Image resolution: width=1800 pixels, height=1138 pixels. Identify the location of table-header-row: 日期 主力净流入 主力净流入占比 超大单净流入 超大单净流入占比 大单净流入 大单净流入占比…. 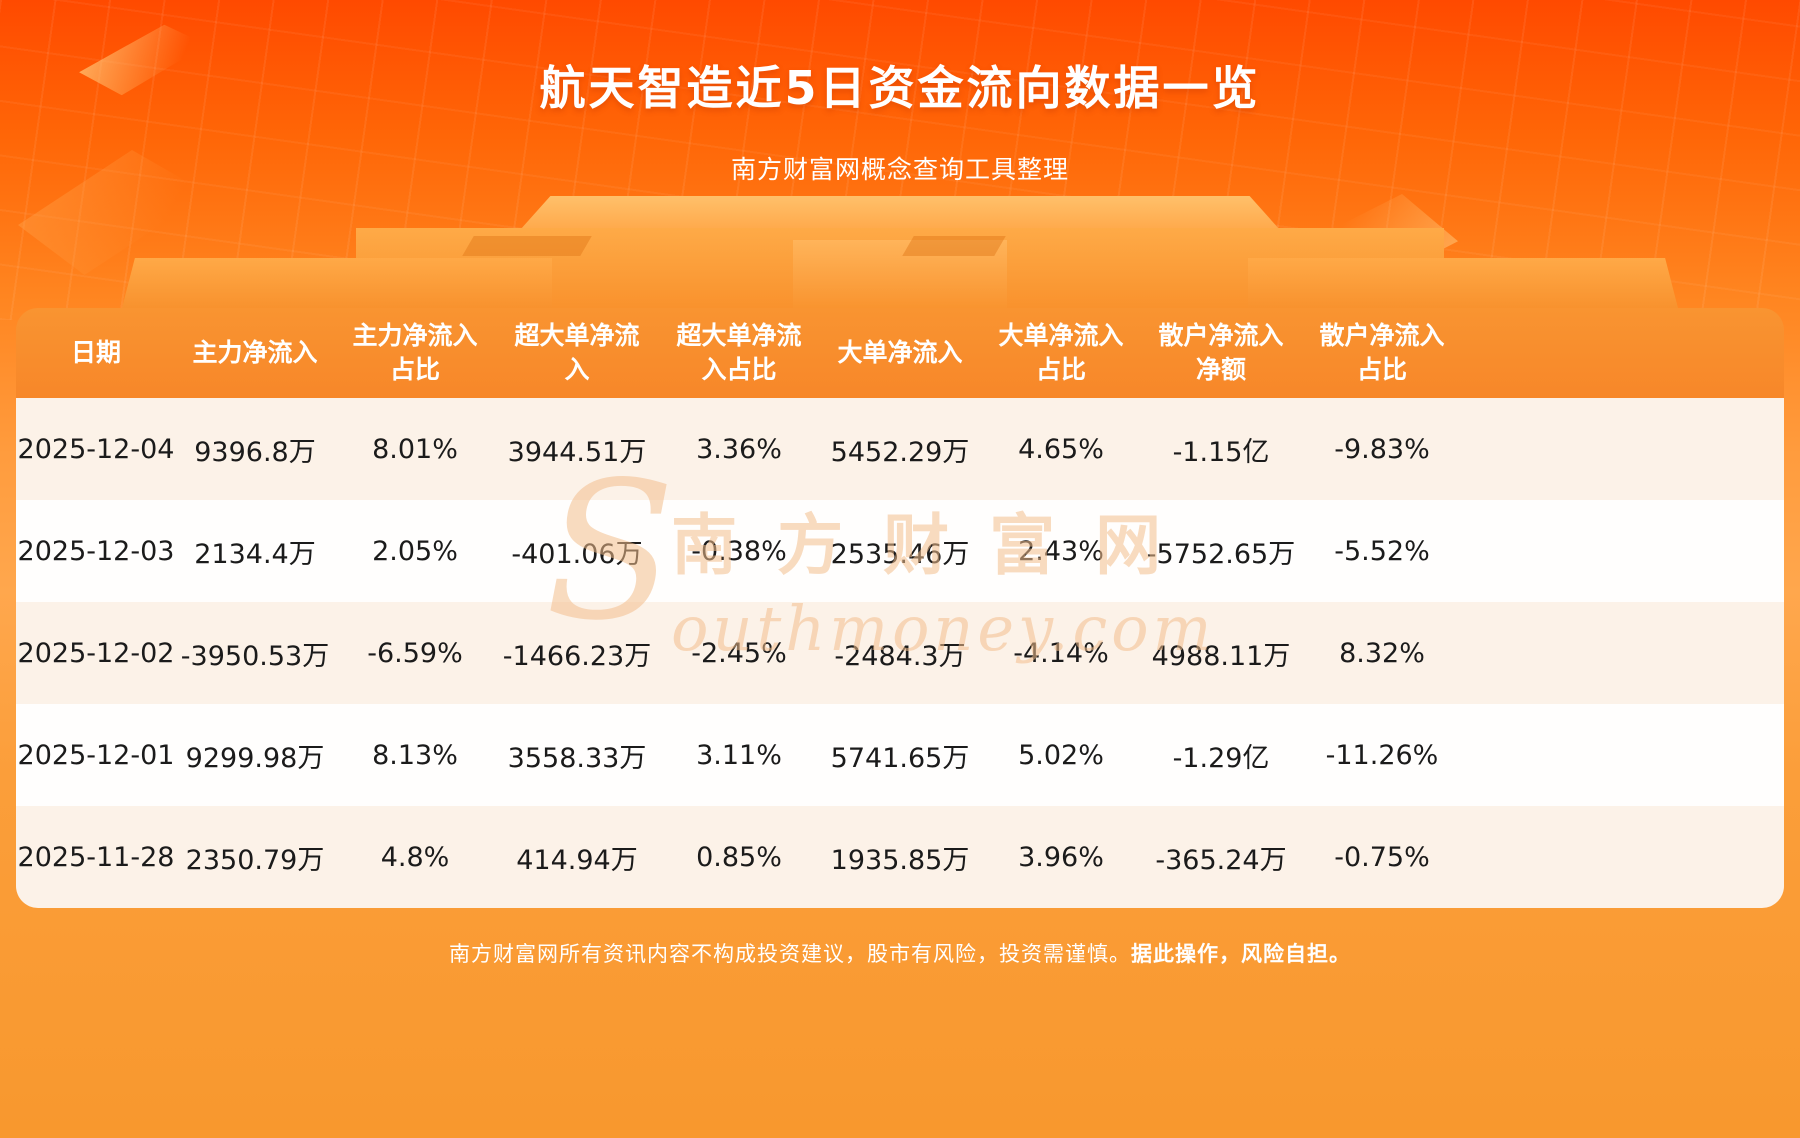
(900, 353).